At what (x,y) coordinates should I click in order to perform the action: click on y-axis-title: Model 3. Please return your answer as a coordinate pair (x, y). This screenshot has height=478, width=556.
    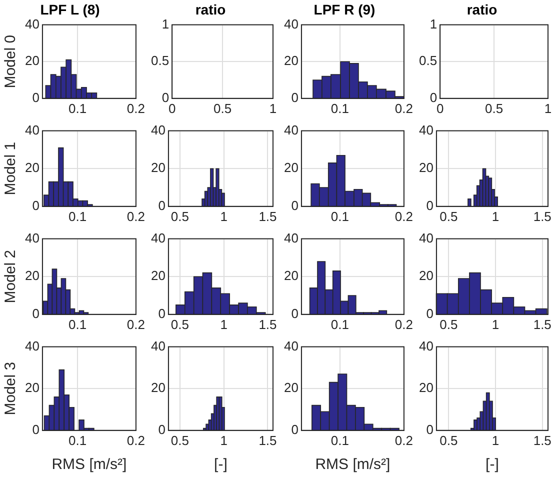
    Looking at the image, I should click on (11, 389).